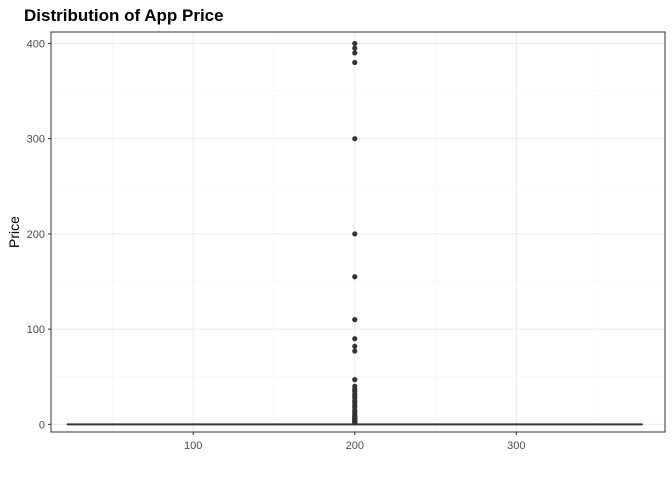 This screenshot has height=480, width=672. Describe the element at coordinates (124, 15) in the screenshot. I see `chart-title: Distribution of App Price` at that location.